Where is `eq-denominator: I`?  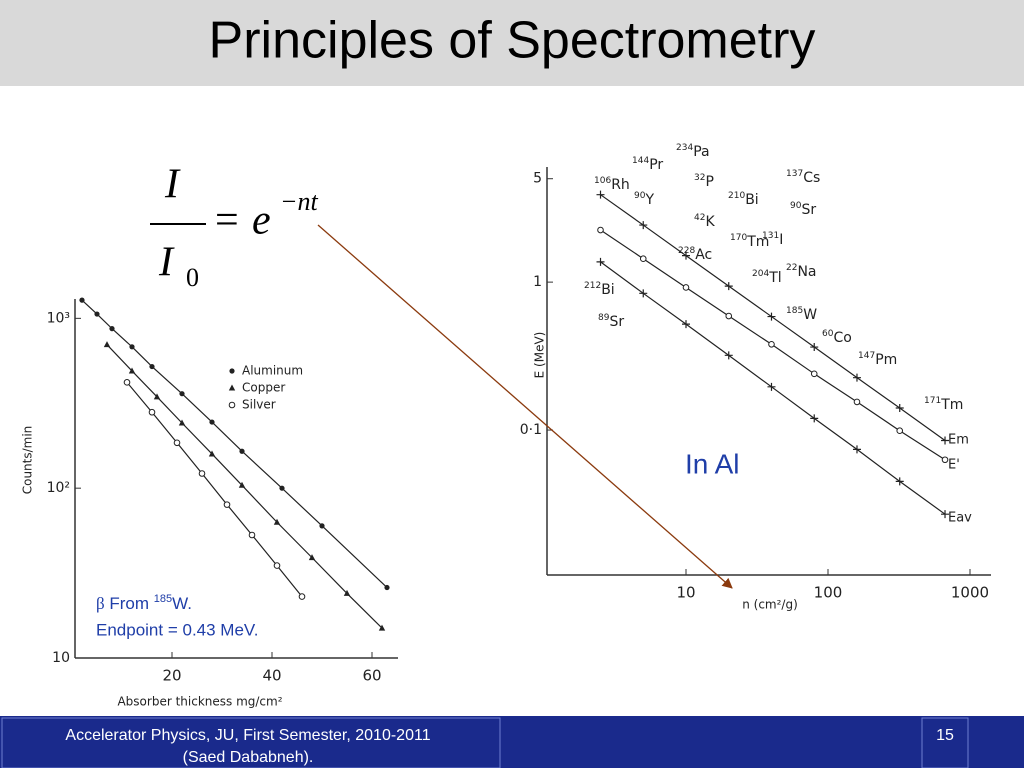
eq-denominator: I is located at coordinates (166, 263).